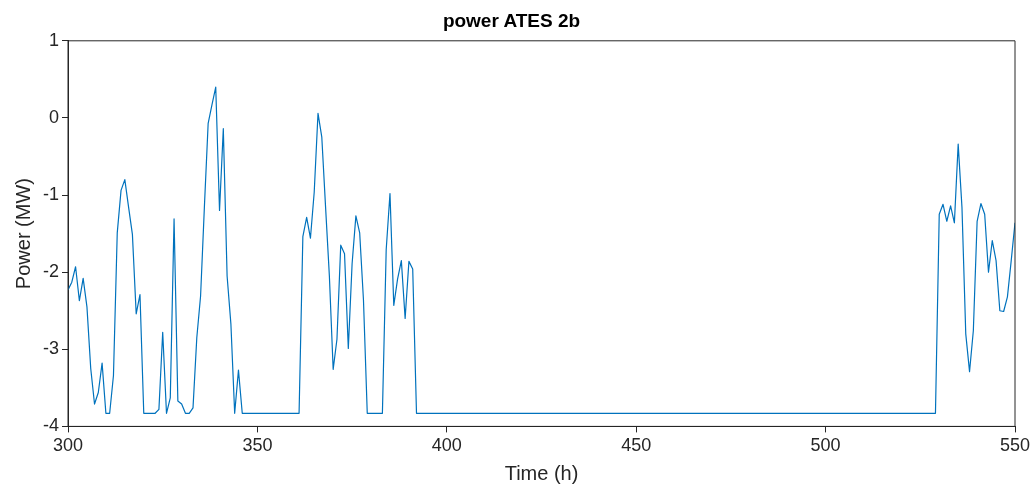  I want to click on x-tick-label: 350, so click(257, 445).